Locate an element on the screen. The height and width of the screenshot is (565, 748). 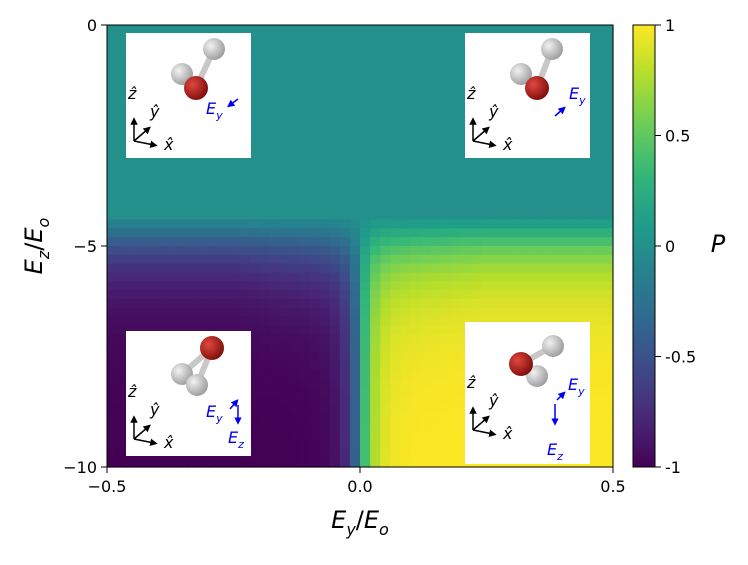
hydrogen-atom is located at coordinates (553, 346).